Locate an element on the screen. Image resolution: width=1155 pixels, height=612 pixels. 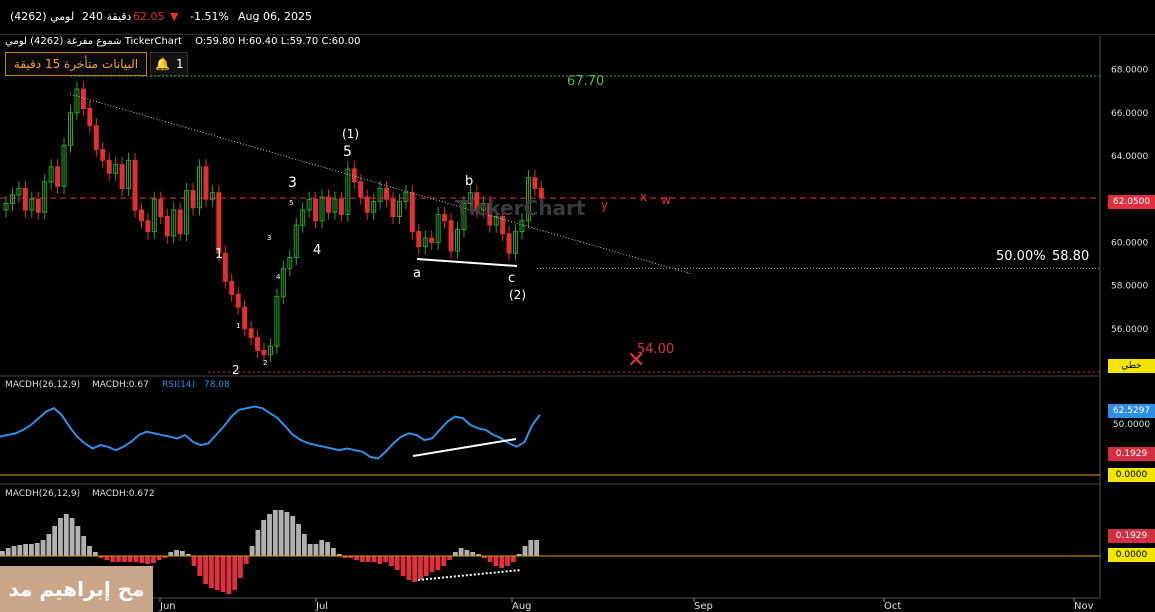
wave-label: 2 is located at coordinates (236, 370).